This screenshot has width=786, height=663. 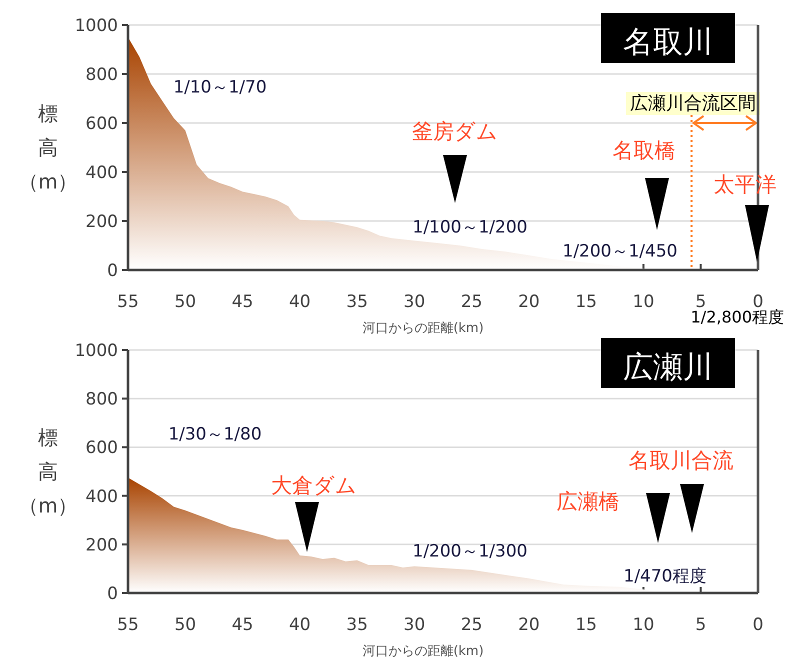 What do you see at coordinates (644, 150) in the screenshot?
I see `annotation: 名取橋` at bounding box center [644, 150].